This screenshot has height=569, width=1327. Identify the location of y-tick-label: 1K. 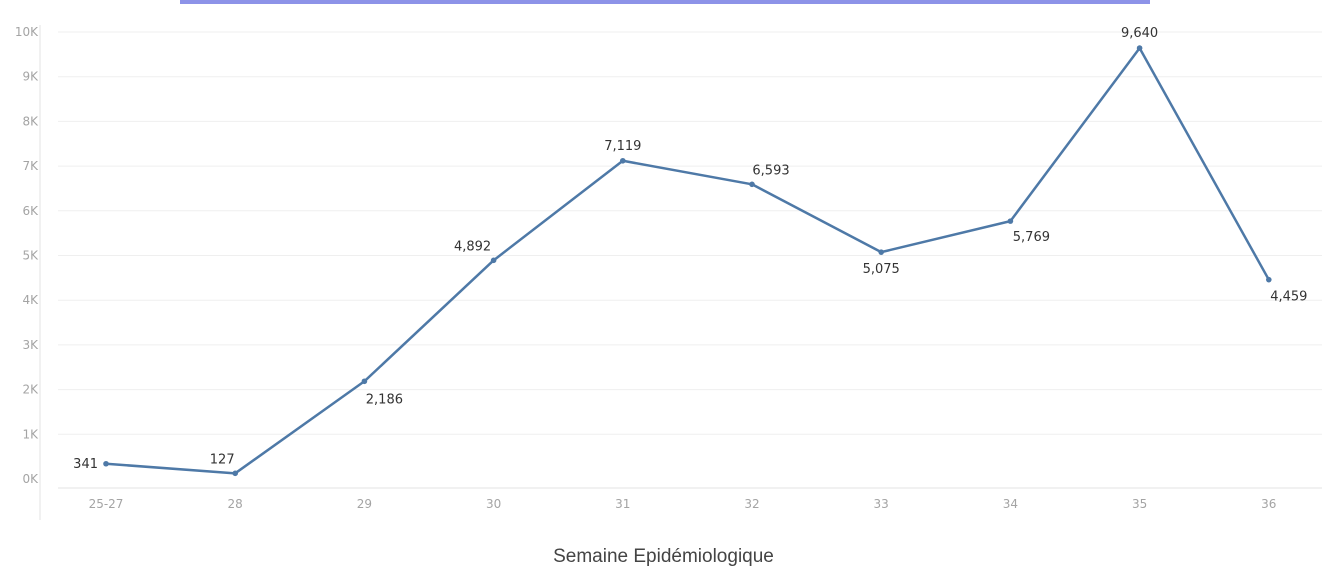
(30, 434).